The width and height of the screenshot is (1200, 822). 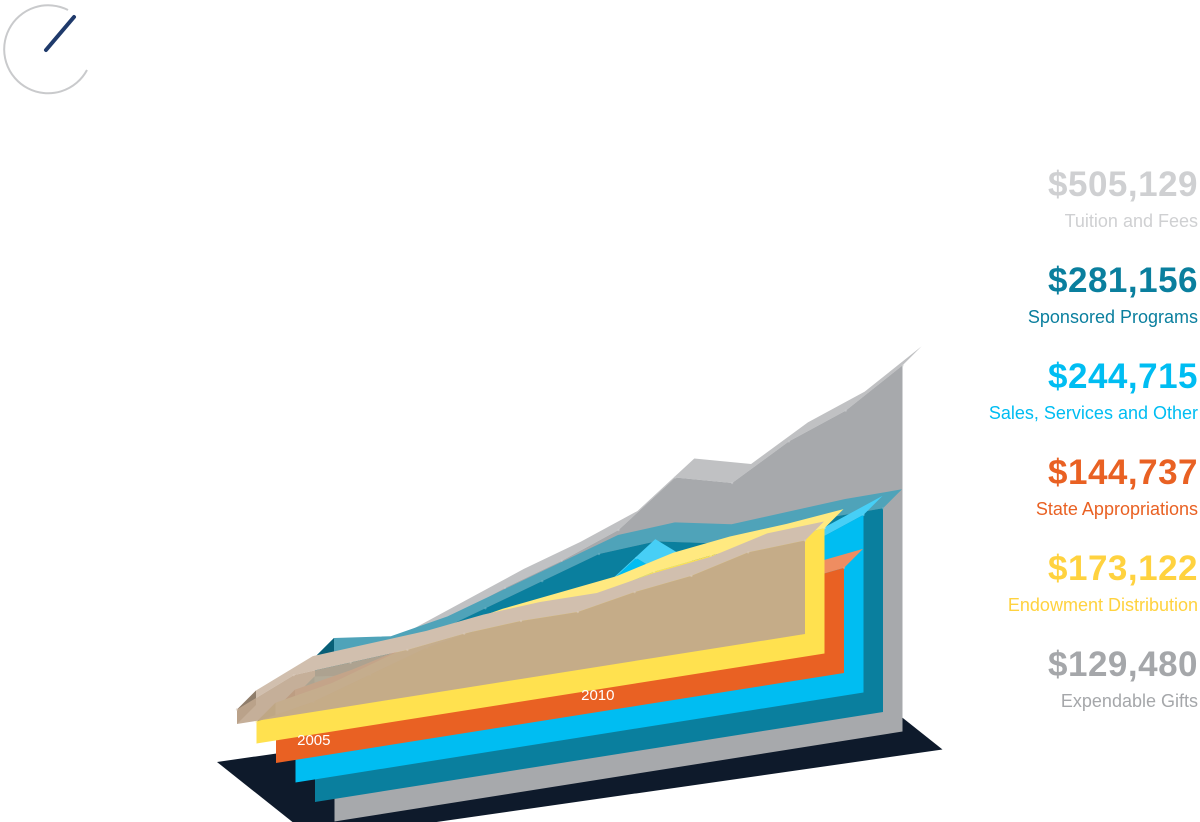 What do you see at coordinates (521, 621) in the screenshot?
I see `data-point-gifts-2009` at bounding box center [521, 621].